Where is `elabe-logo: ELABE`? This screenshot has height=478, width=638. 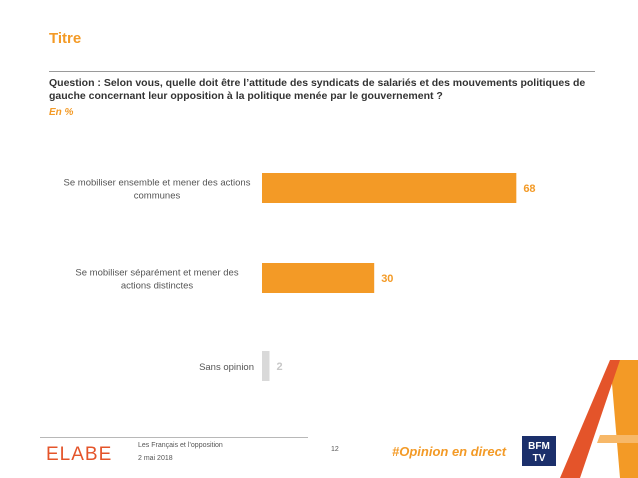
elabe-logo: ELABE is located at coordinates (79, 454).